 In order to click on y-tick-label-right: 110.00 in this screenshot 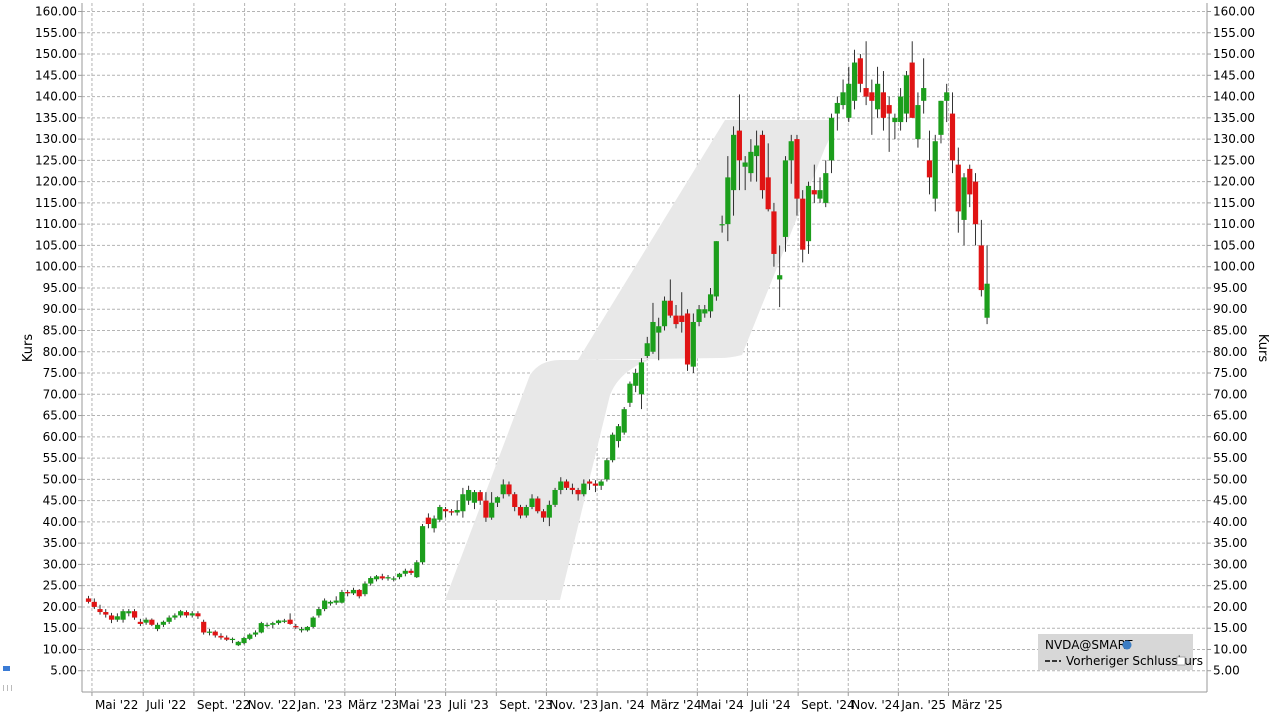, I will do `click(1234, 224)`.